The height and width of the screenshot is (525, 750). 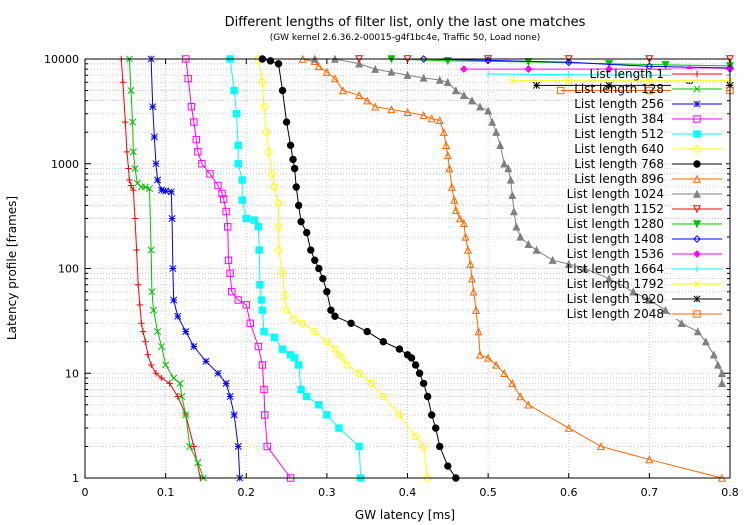 I want to click on legend-label: List length 256, so click(x=619, y=104).